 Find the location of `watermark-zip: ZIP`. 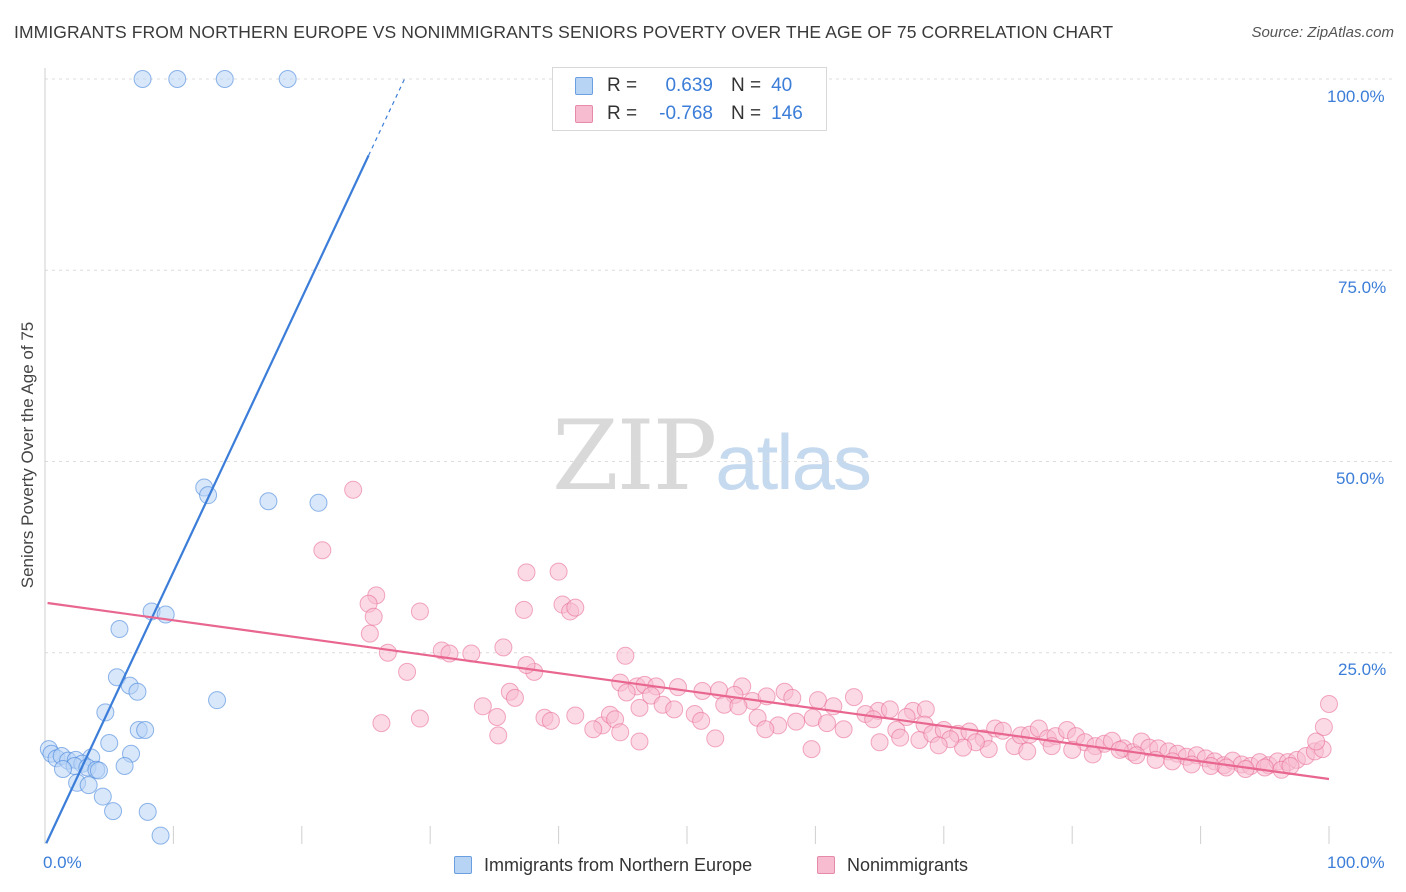

watermark-zip: ZIP is located at coordinates (634, 456).